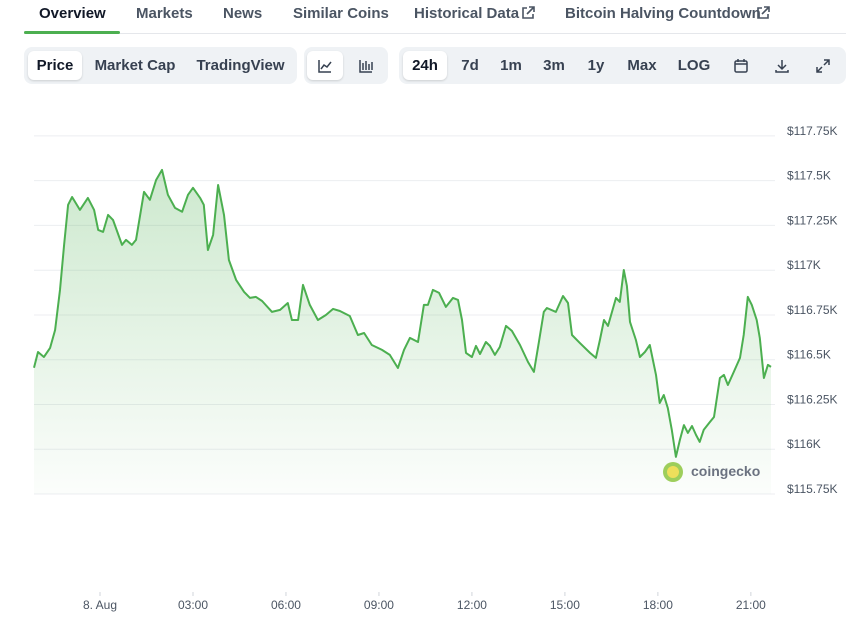 This screenshot has height=617, width=846. What do you see at coordinates (467, 13) in the screenshot?
I see `tab: Historical Data` at bounding box center [467, 13].